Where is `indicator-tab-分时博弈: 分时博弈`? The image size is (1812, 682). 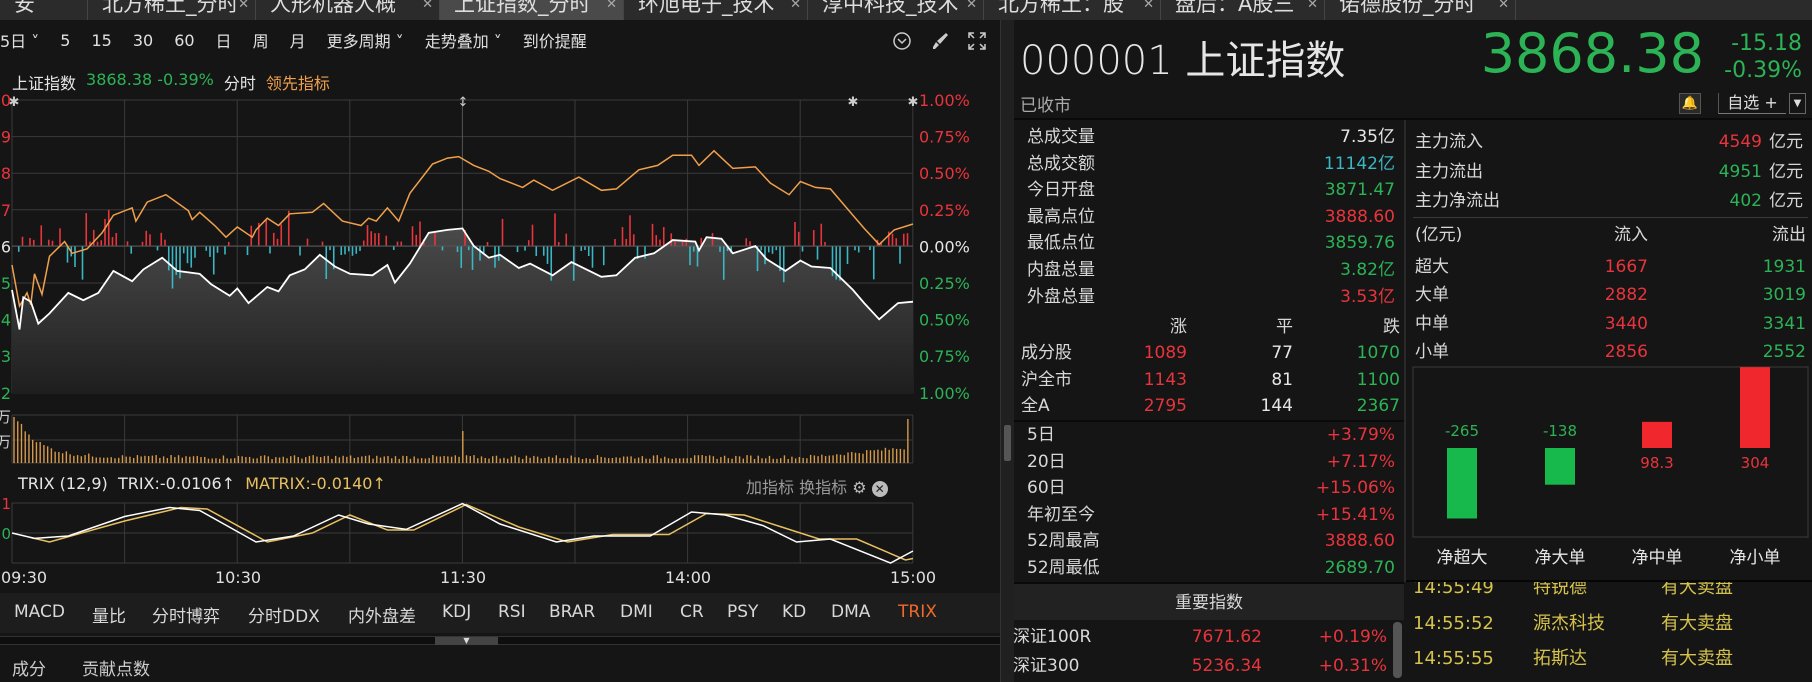 indicator-tab-分时博弈: 分时博弈 is located at coordinates (186, 617).